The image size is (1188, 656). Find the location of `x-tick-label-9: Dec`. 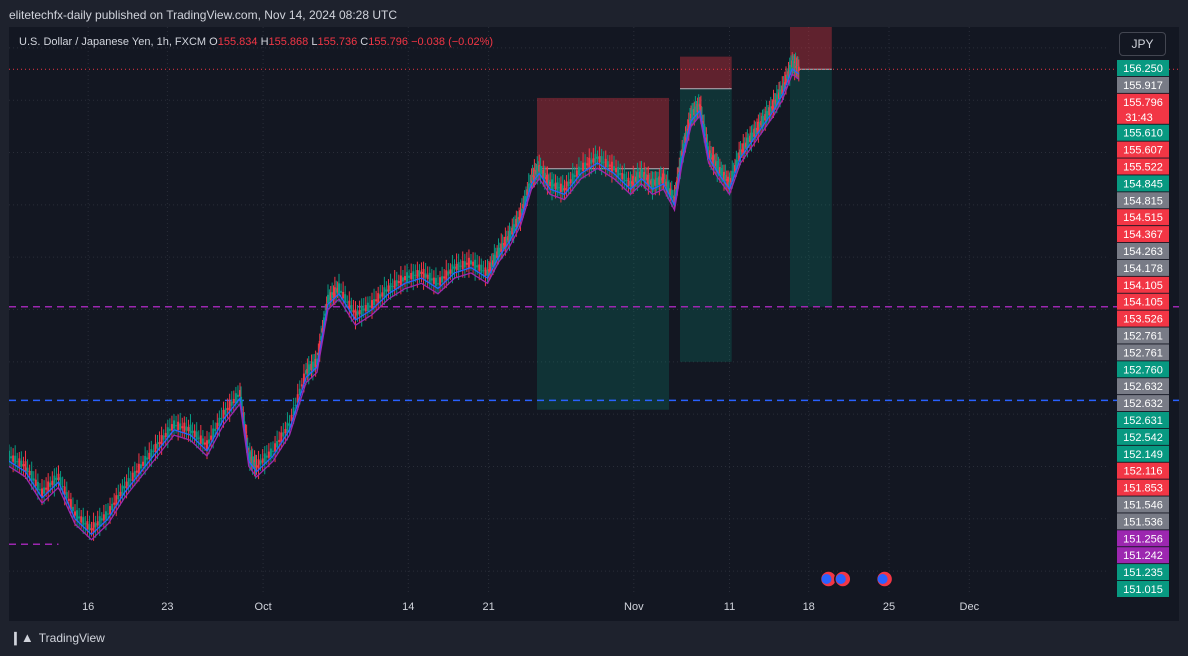

x-tick-label-9: Dec is located at coordinates (970, 607).